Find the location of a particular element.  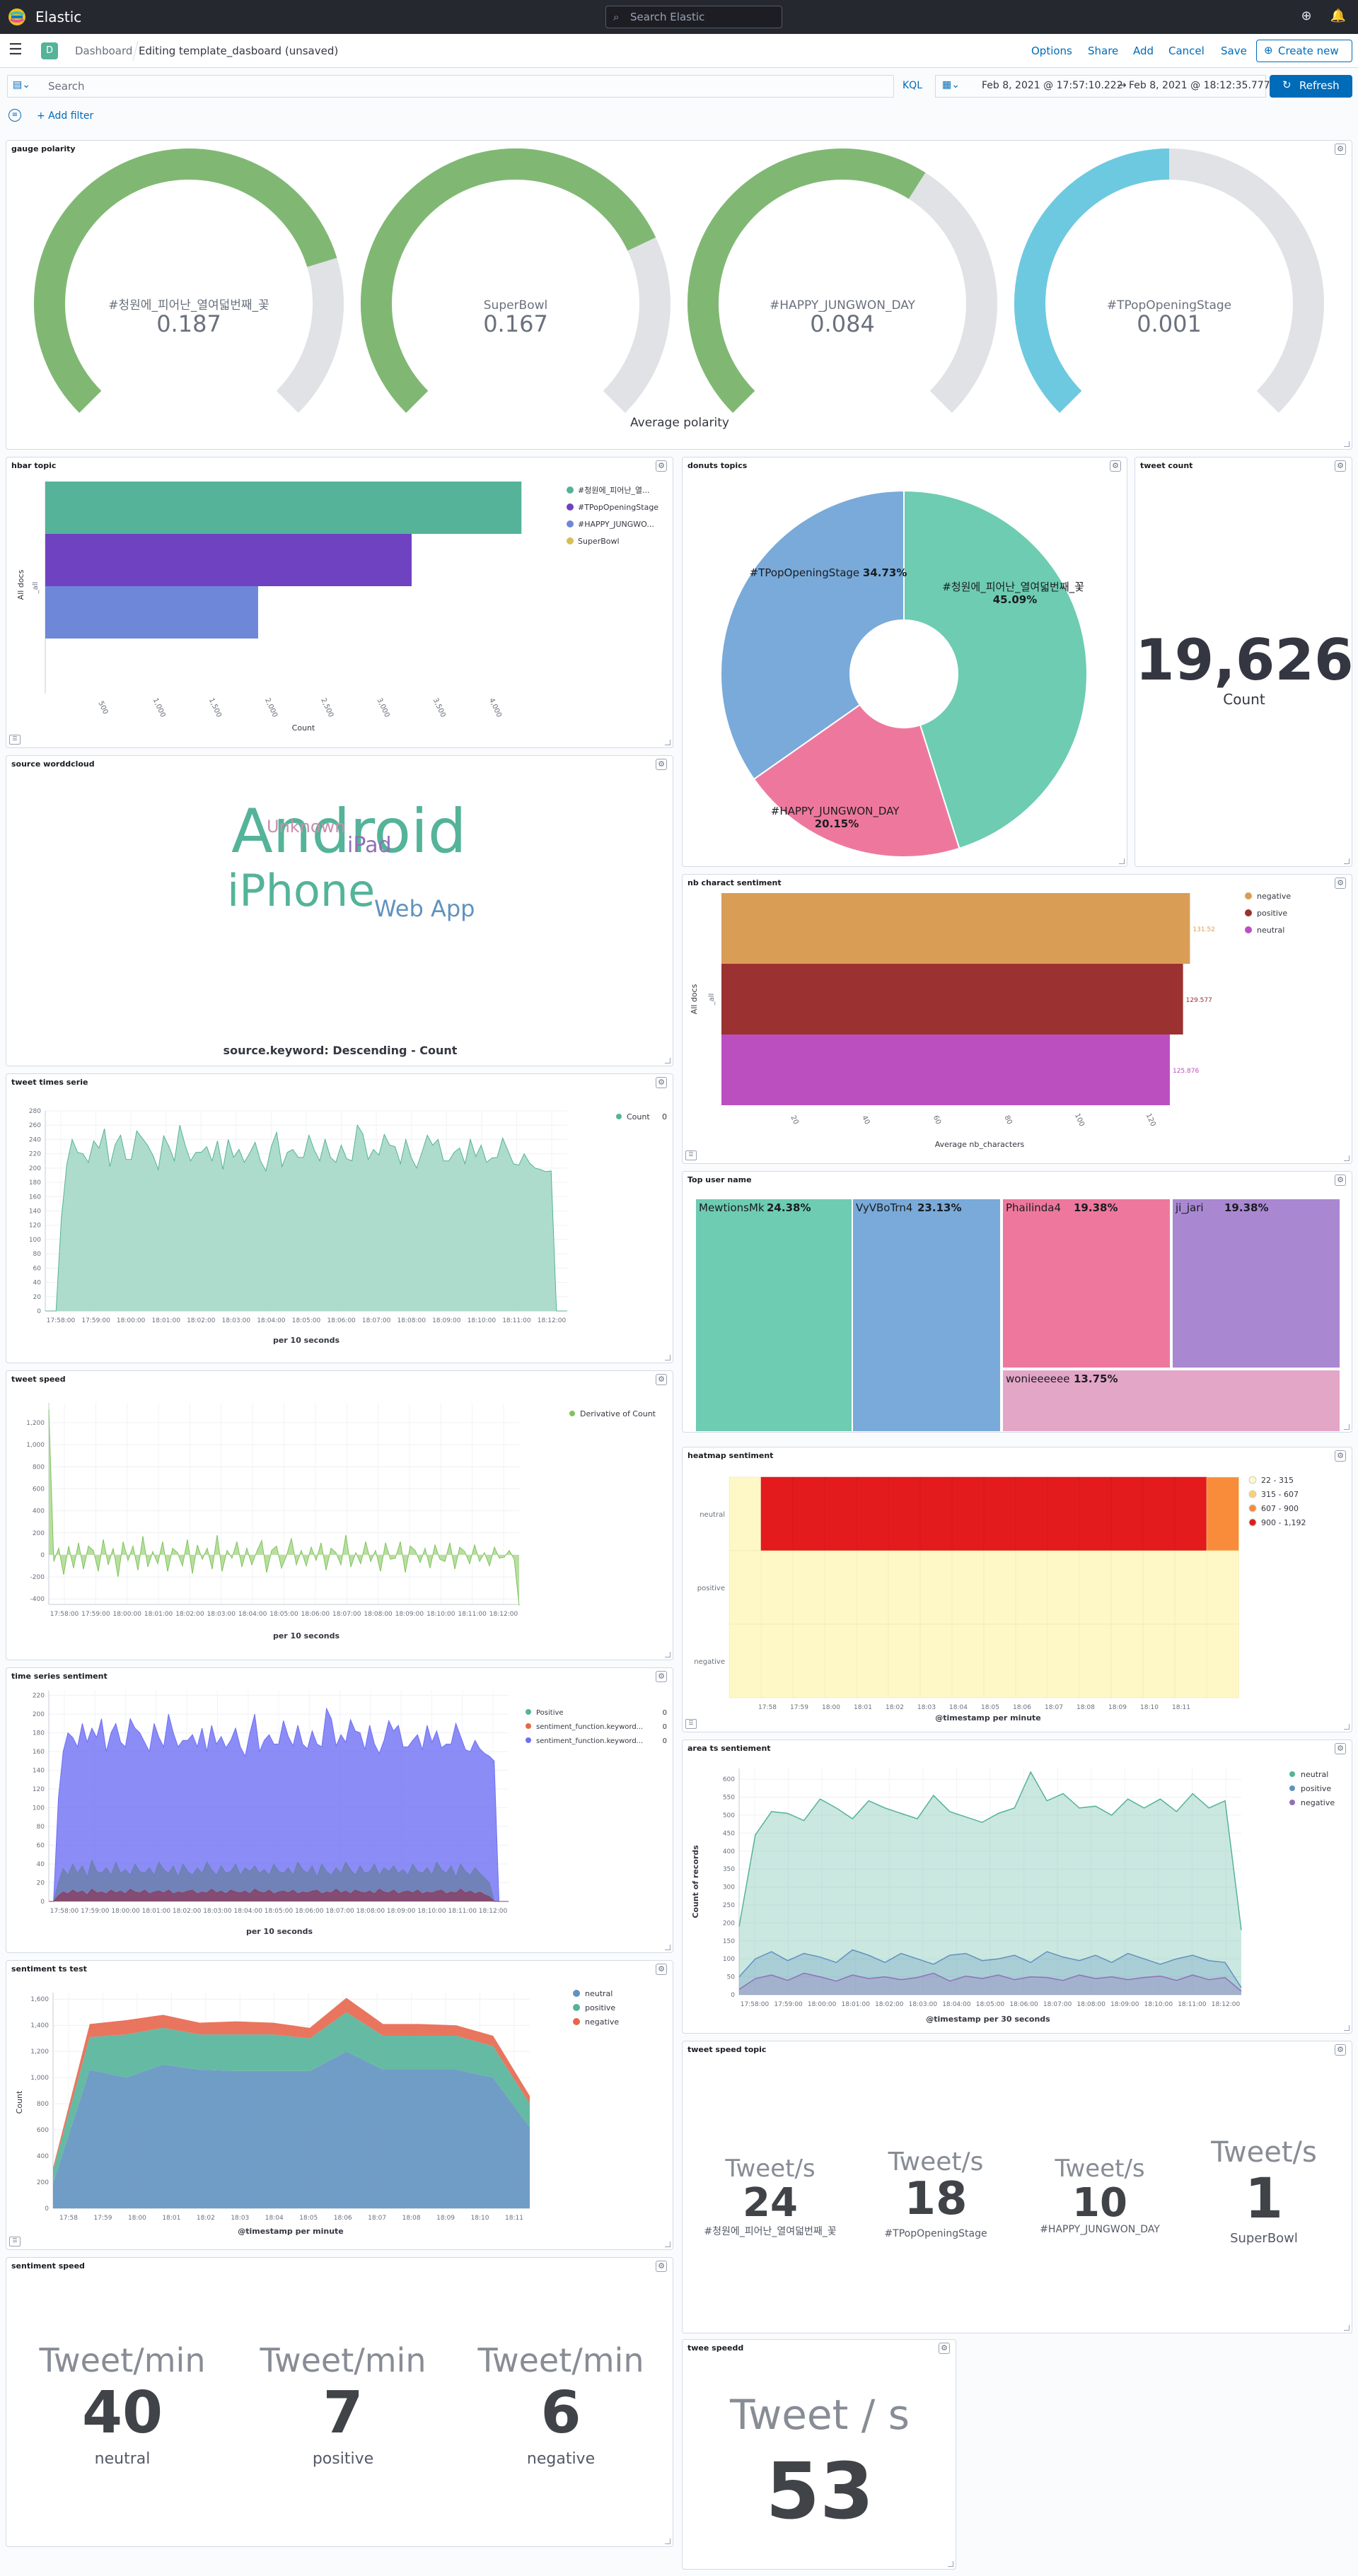

date-end: Feb 8, 2021 @ 18:12:35.777 is located at coordinates (1199, 85).